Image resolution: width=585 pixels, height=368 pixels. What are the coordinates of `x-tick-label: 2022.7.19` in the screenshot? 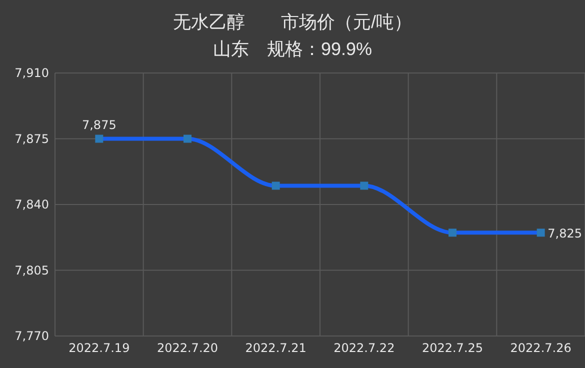 It's located at (99, 348).